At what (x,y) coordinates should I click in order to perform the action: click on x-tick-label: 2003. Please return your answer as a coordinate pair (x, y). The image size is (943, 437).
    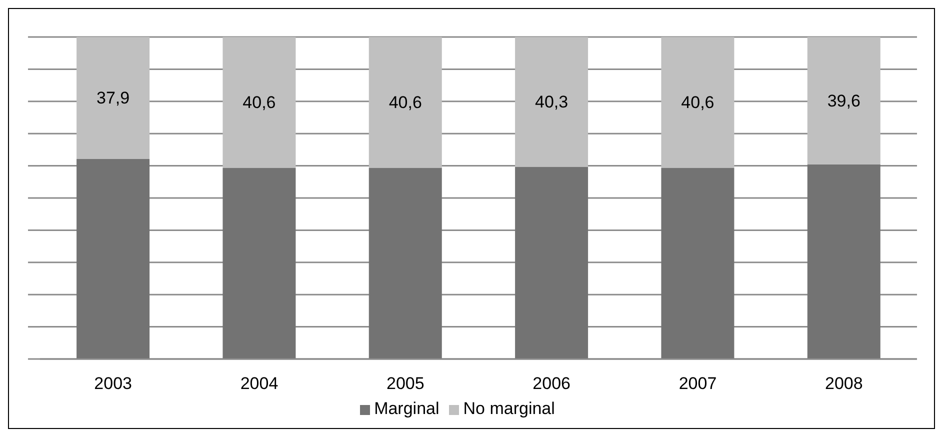
    Looking at the image, I should click on (113, 384).